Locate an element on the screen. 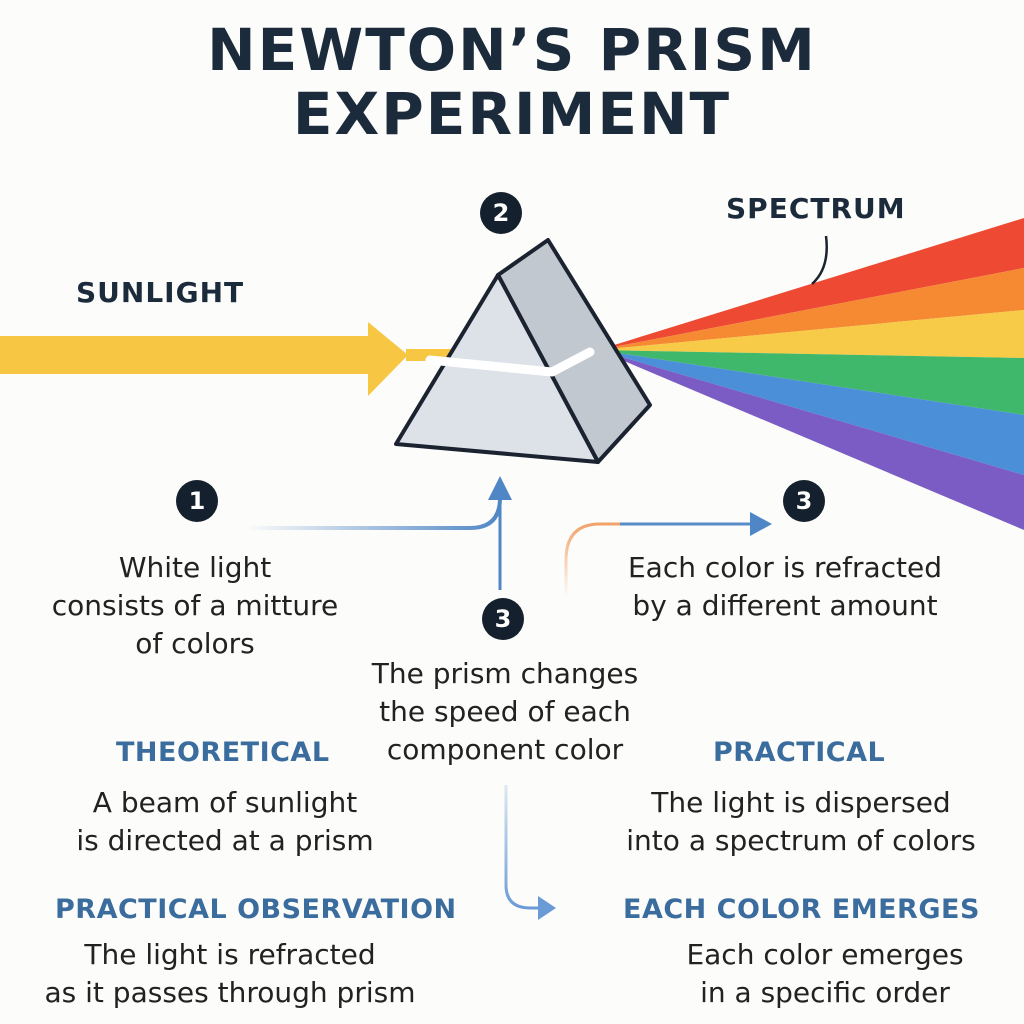 The height and width of the screenshot is (1024, 1024). step-2-badge: 2 is located at coordinates (501, 213).